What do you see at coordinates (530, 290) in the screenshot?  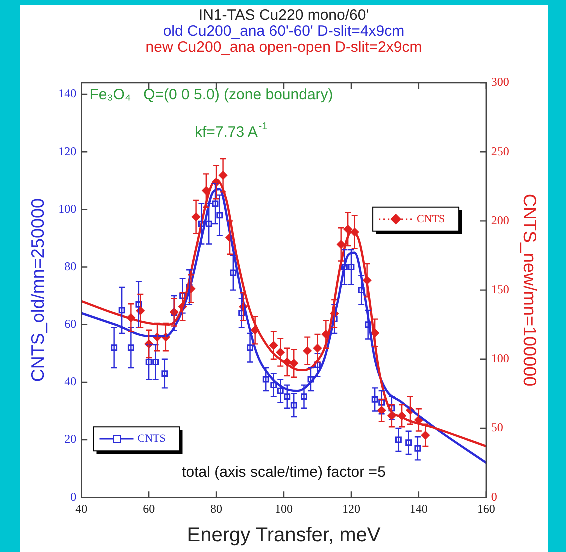 I see `y2-axis-title: CNTS_new/mn=100000` at bounding box center [530, 290].